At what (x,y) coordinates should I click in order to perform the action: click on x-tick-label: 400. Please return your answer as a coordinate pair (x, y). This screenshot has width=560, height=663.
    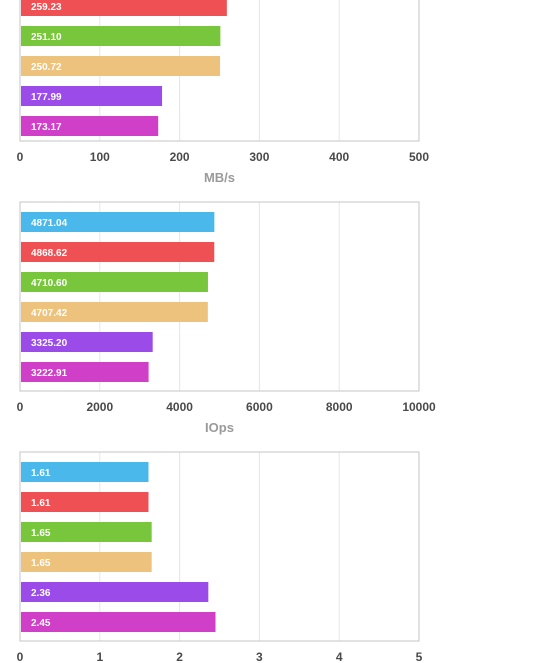
    Looking at the image, I should click on (339, 157).